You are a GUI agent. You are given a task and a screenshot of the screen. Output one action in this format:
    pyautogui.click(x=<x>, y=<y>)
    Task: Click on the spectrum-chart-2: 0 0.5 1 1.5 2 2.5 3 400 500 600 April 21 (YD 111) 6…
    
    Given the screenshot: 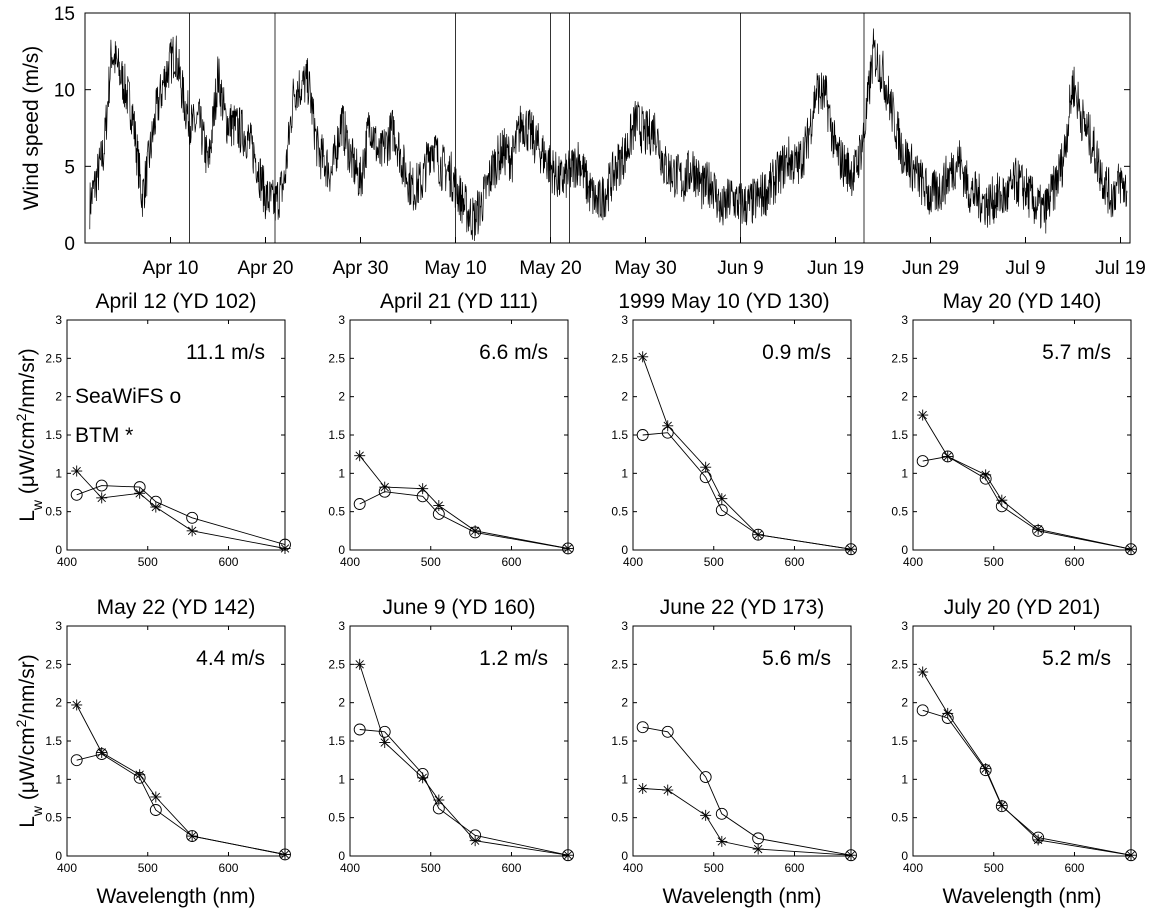 What is the action you would take?
    pyautogui.click(x=451, y=429)
    